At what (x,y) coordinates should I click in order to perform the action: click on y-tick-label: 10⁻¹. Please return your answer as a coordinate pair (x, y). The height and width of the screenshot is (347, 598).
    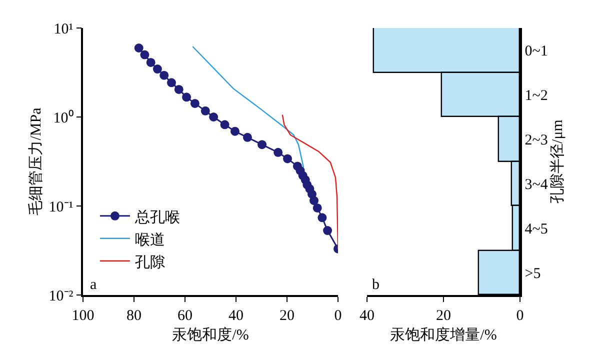
    Looking at the image, I should click on (61, 207).